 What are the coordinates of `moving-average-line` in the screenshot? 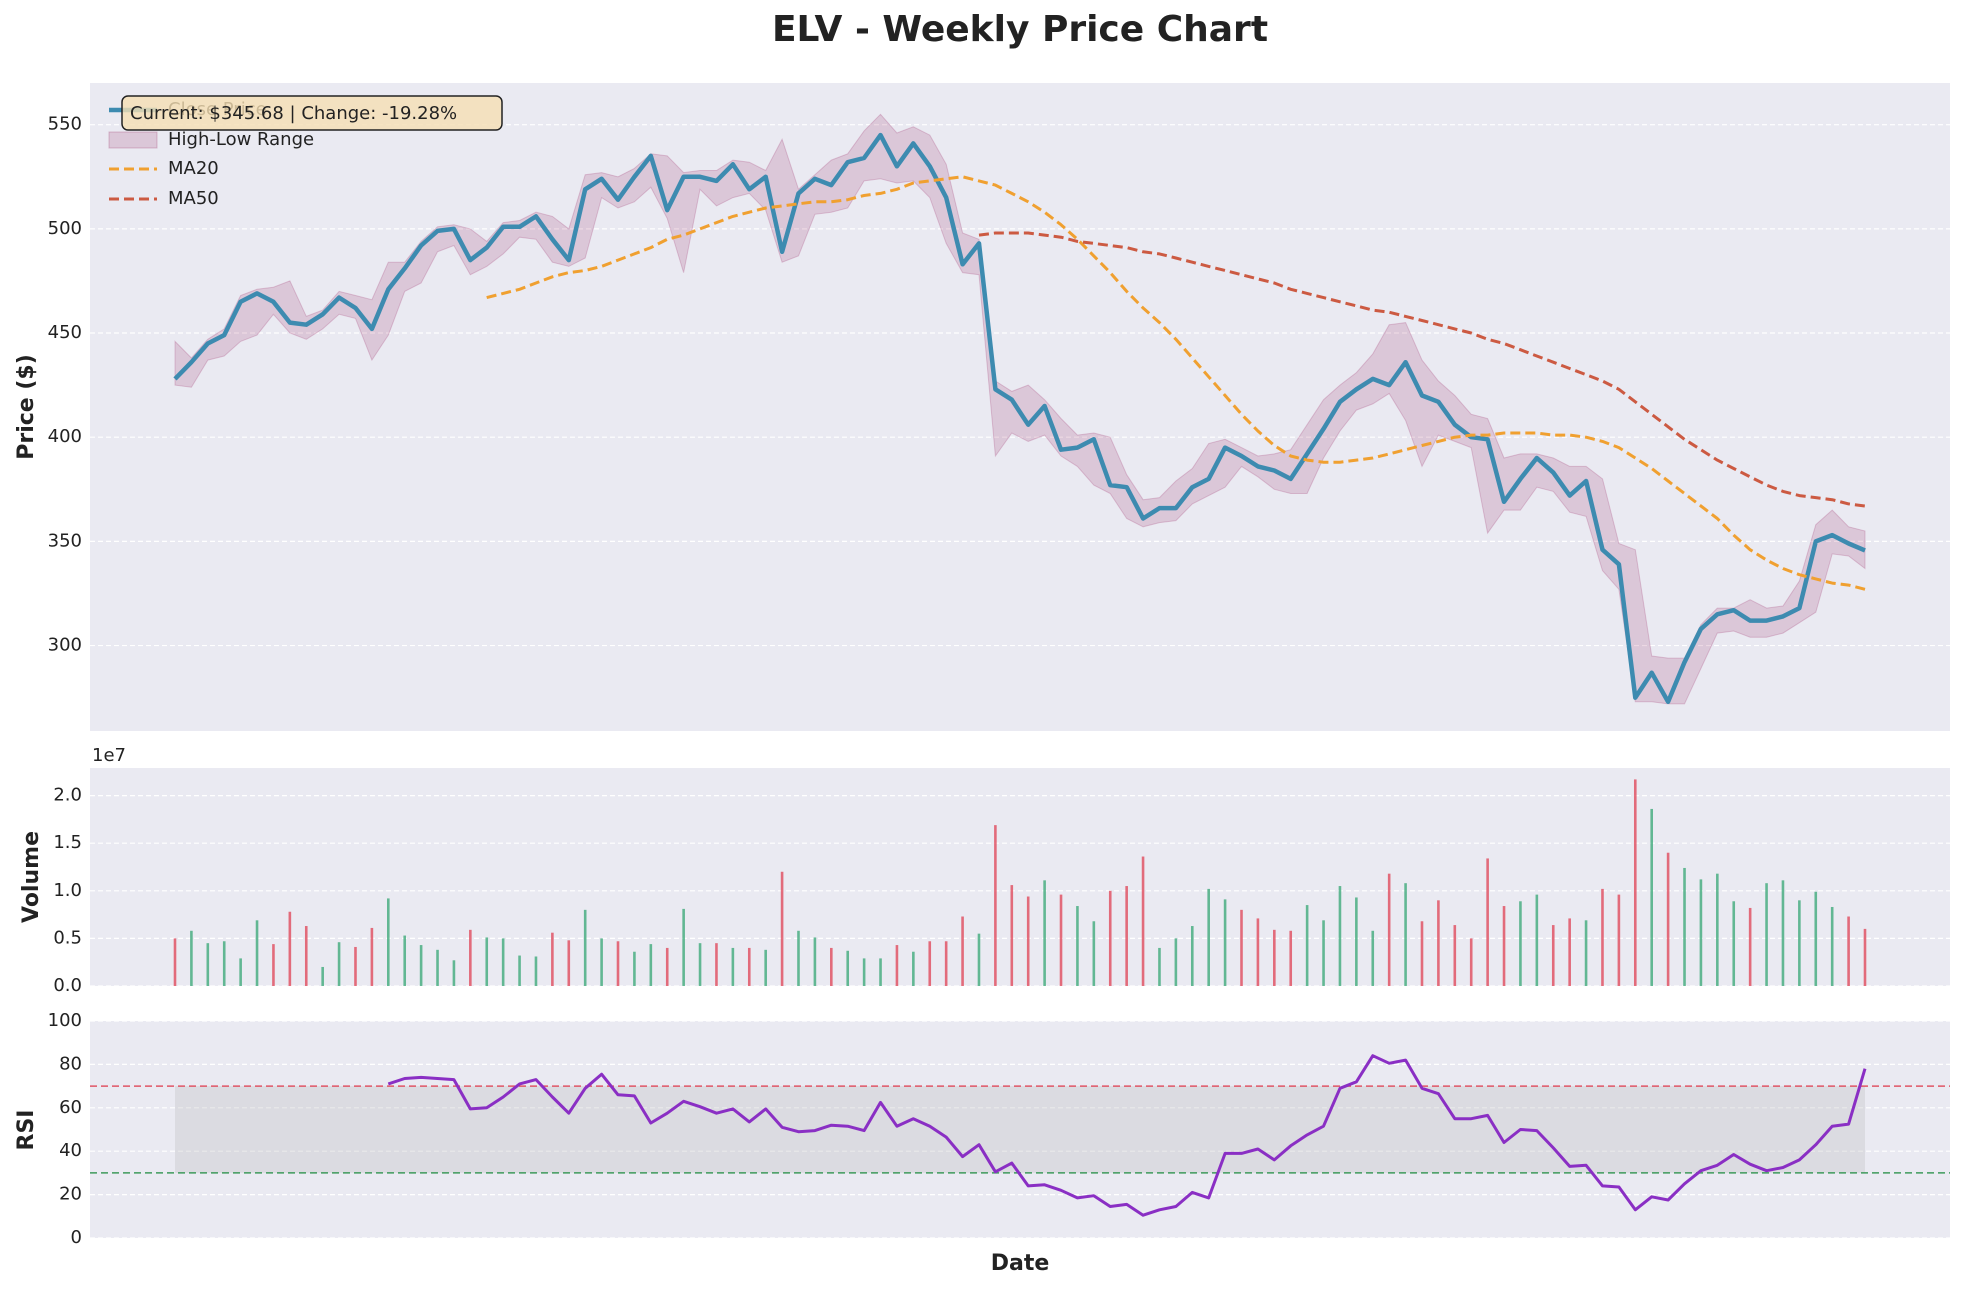 It's located at (1422, 369).